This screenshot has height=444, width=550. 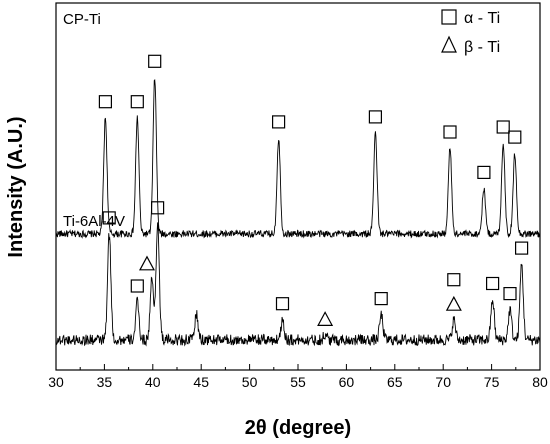 I want to click on legend: α - Ti β - Ti, so click(x=470, y=32).